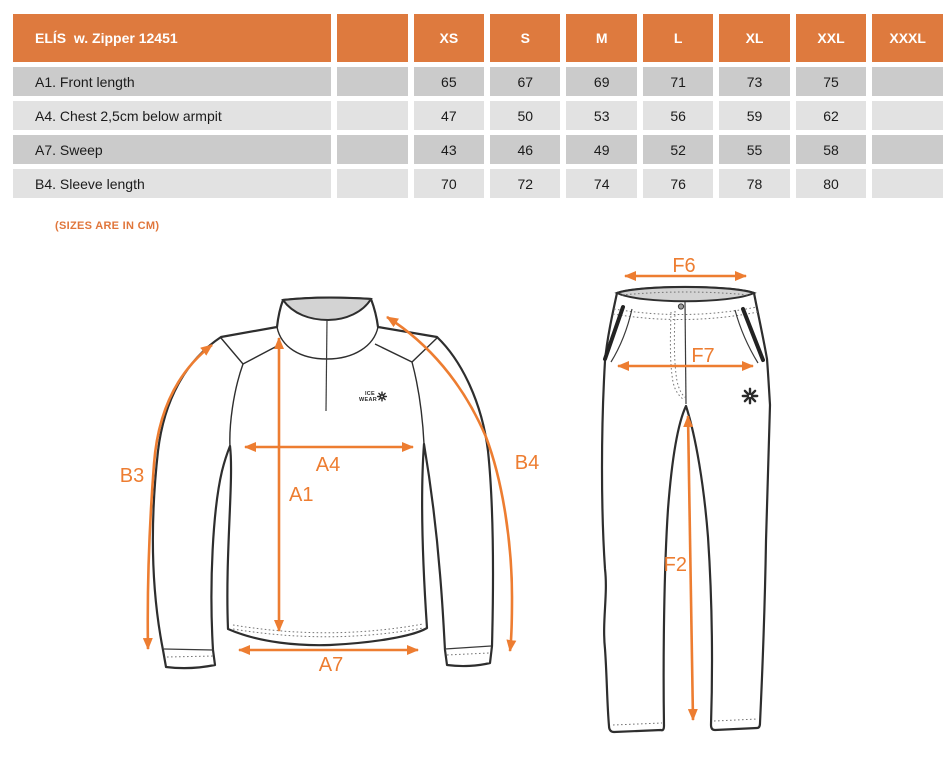 The height and width of the screenshot is (763, 949). I want to click on measurement-value: 67, so click(525, 81).